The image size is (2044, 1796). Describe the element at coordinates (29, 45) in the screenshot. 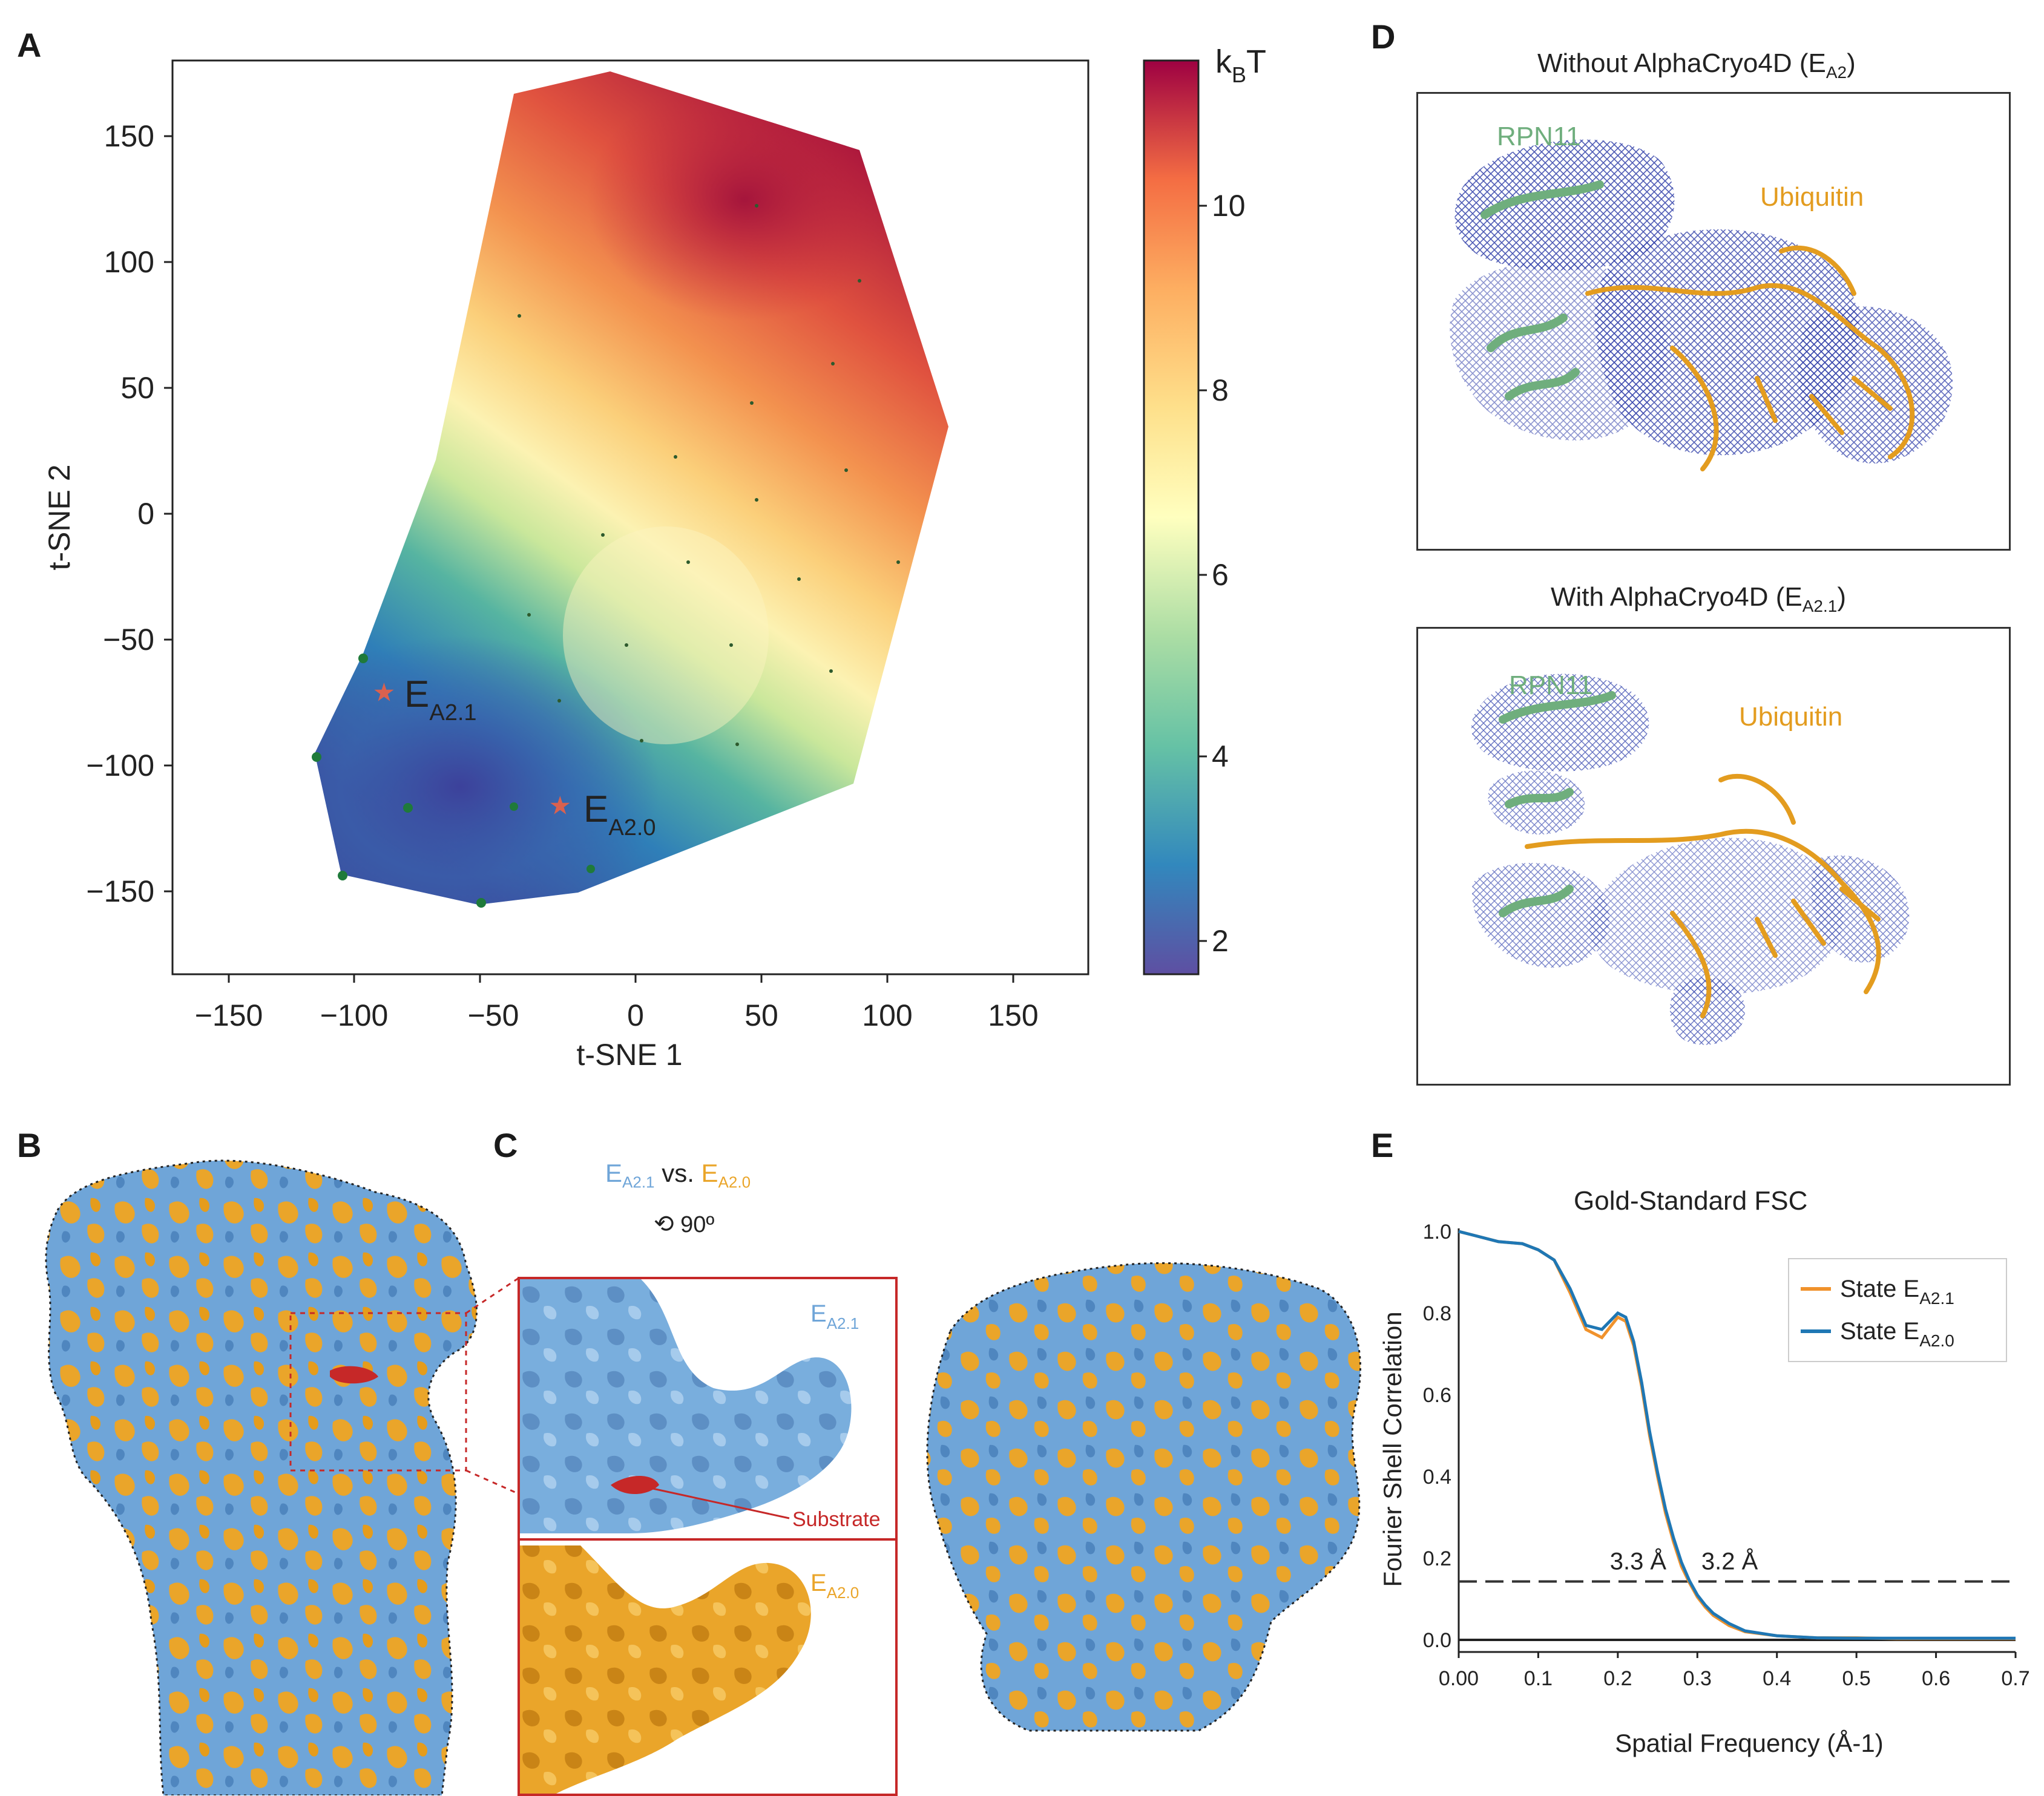

I see `panel-label-a: A` at that location.